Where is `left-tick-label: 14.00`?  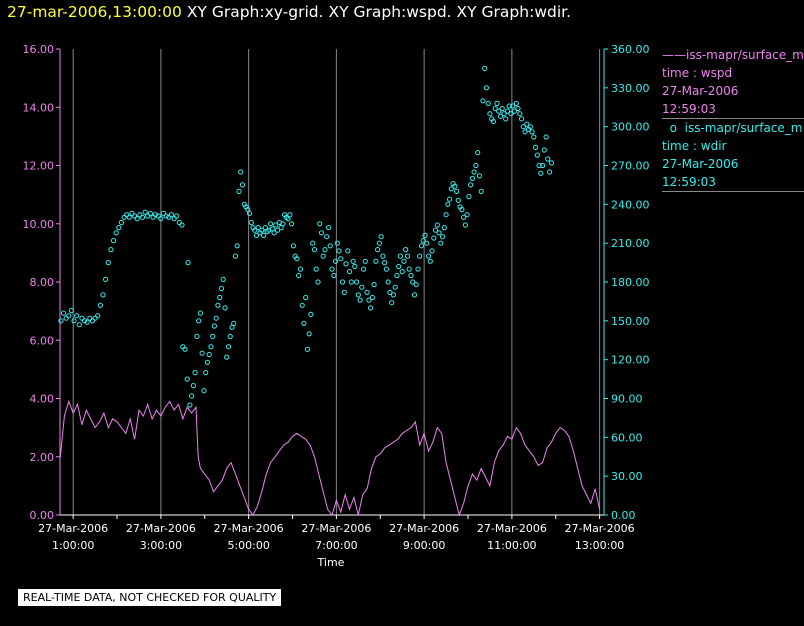 left-tick-label: 14.00 is located at coordinates (39, 107).